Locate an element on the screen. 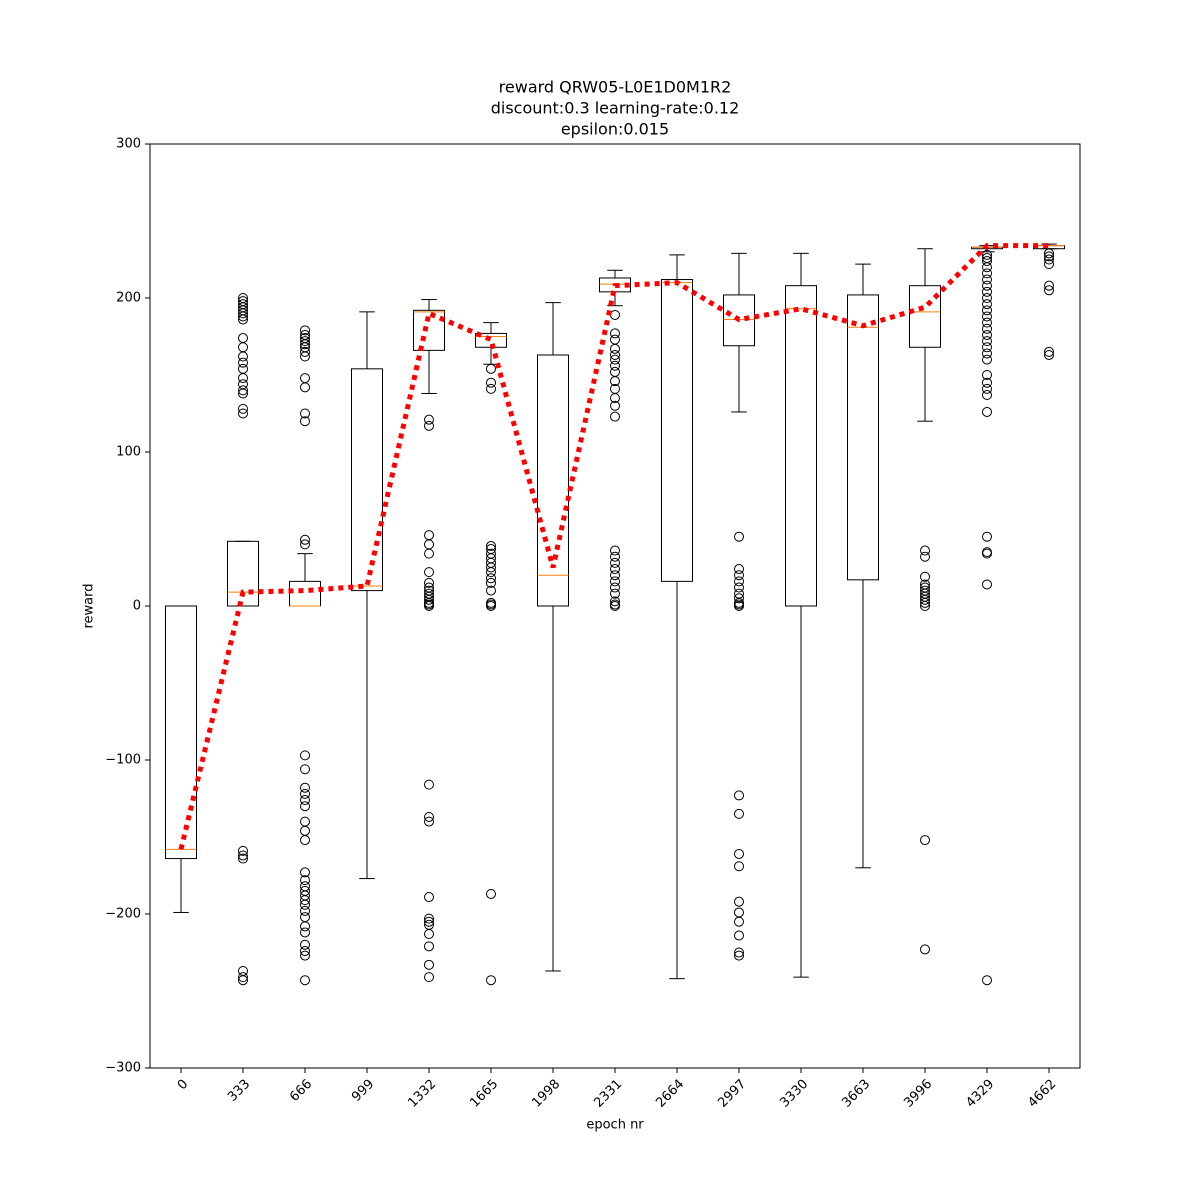  chart-title: discount:0.3 learning-rate:0.12 is located at coordinates (615, 108).